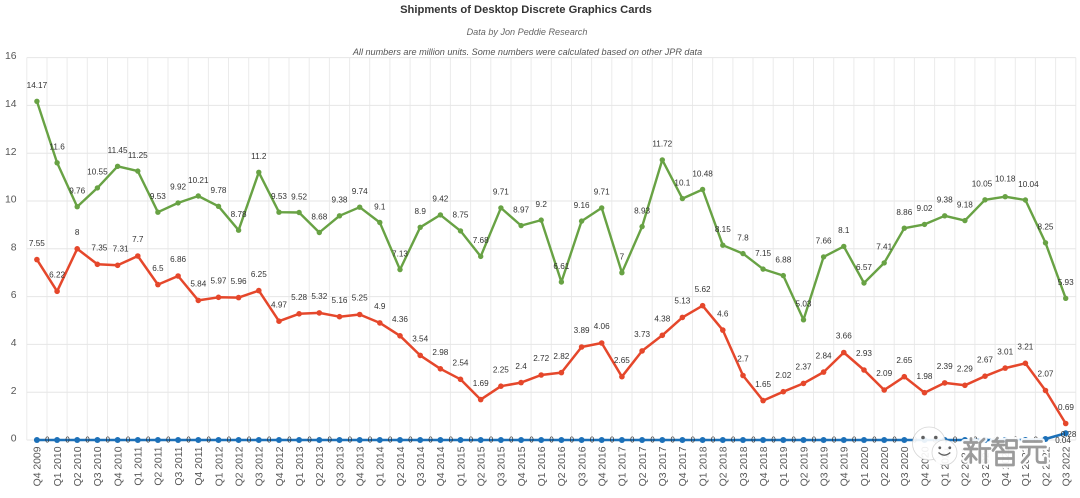 This screenshot has height=498, width=1080. I want to click on svg-text: 10.18, so click(1005, 179).